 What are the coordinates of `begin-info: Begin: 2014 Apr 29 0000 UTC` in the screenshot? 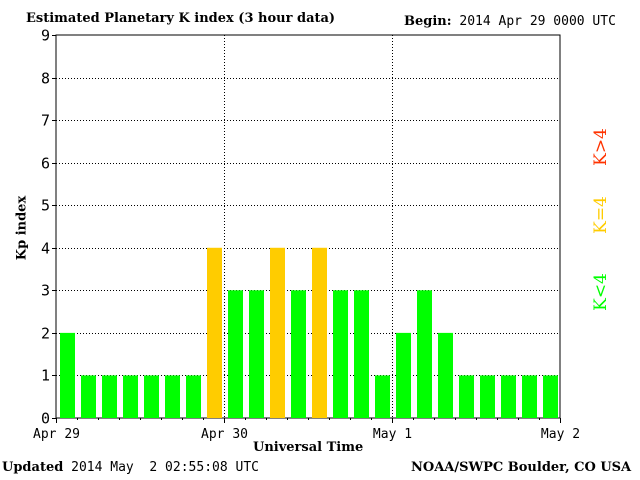 It's located at (510, 21).